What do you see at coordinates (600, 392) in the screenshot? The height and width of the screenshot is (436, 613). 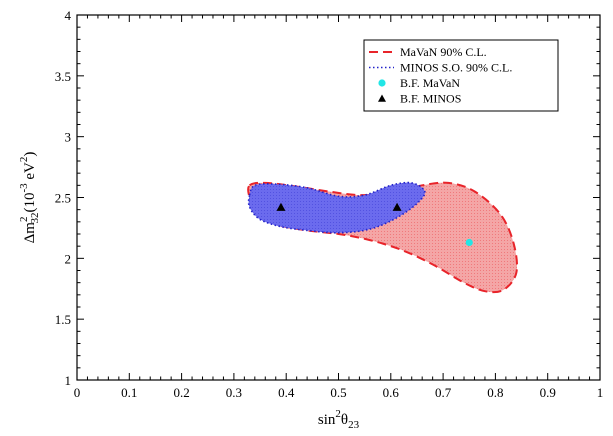 I see `x-tick-label: 1` at bounding box center [600, 392].